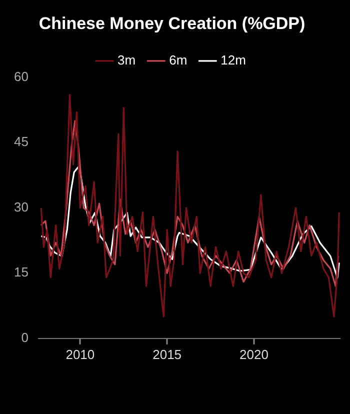 The image size is (350, 414). I want to click on chart-title: Chinese Money Creation (%GDP), so click(172, 23).